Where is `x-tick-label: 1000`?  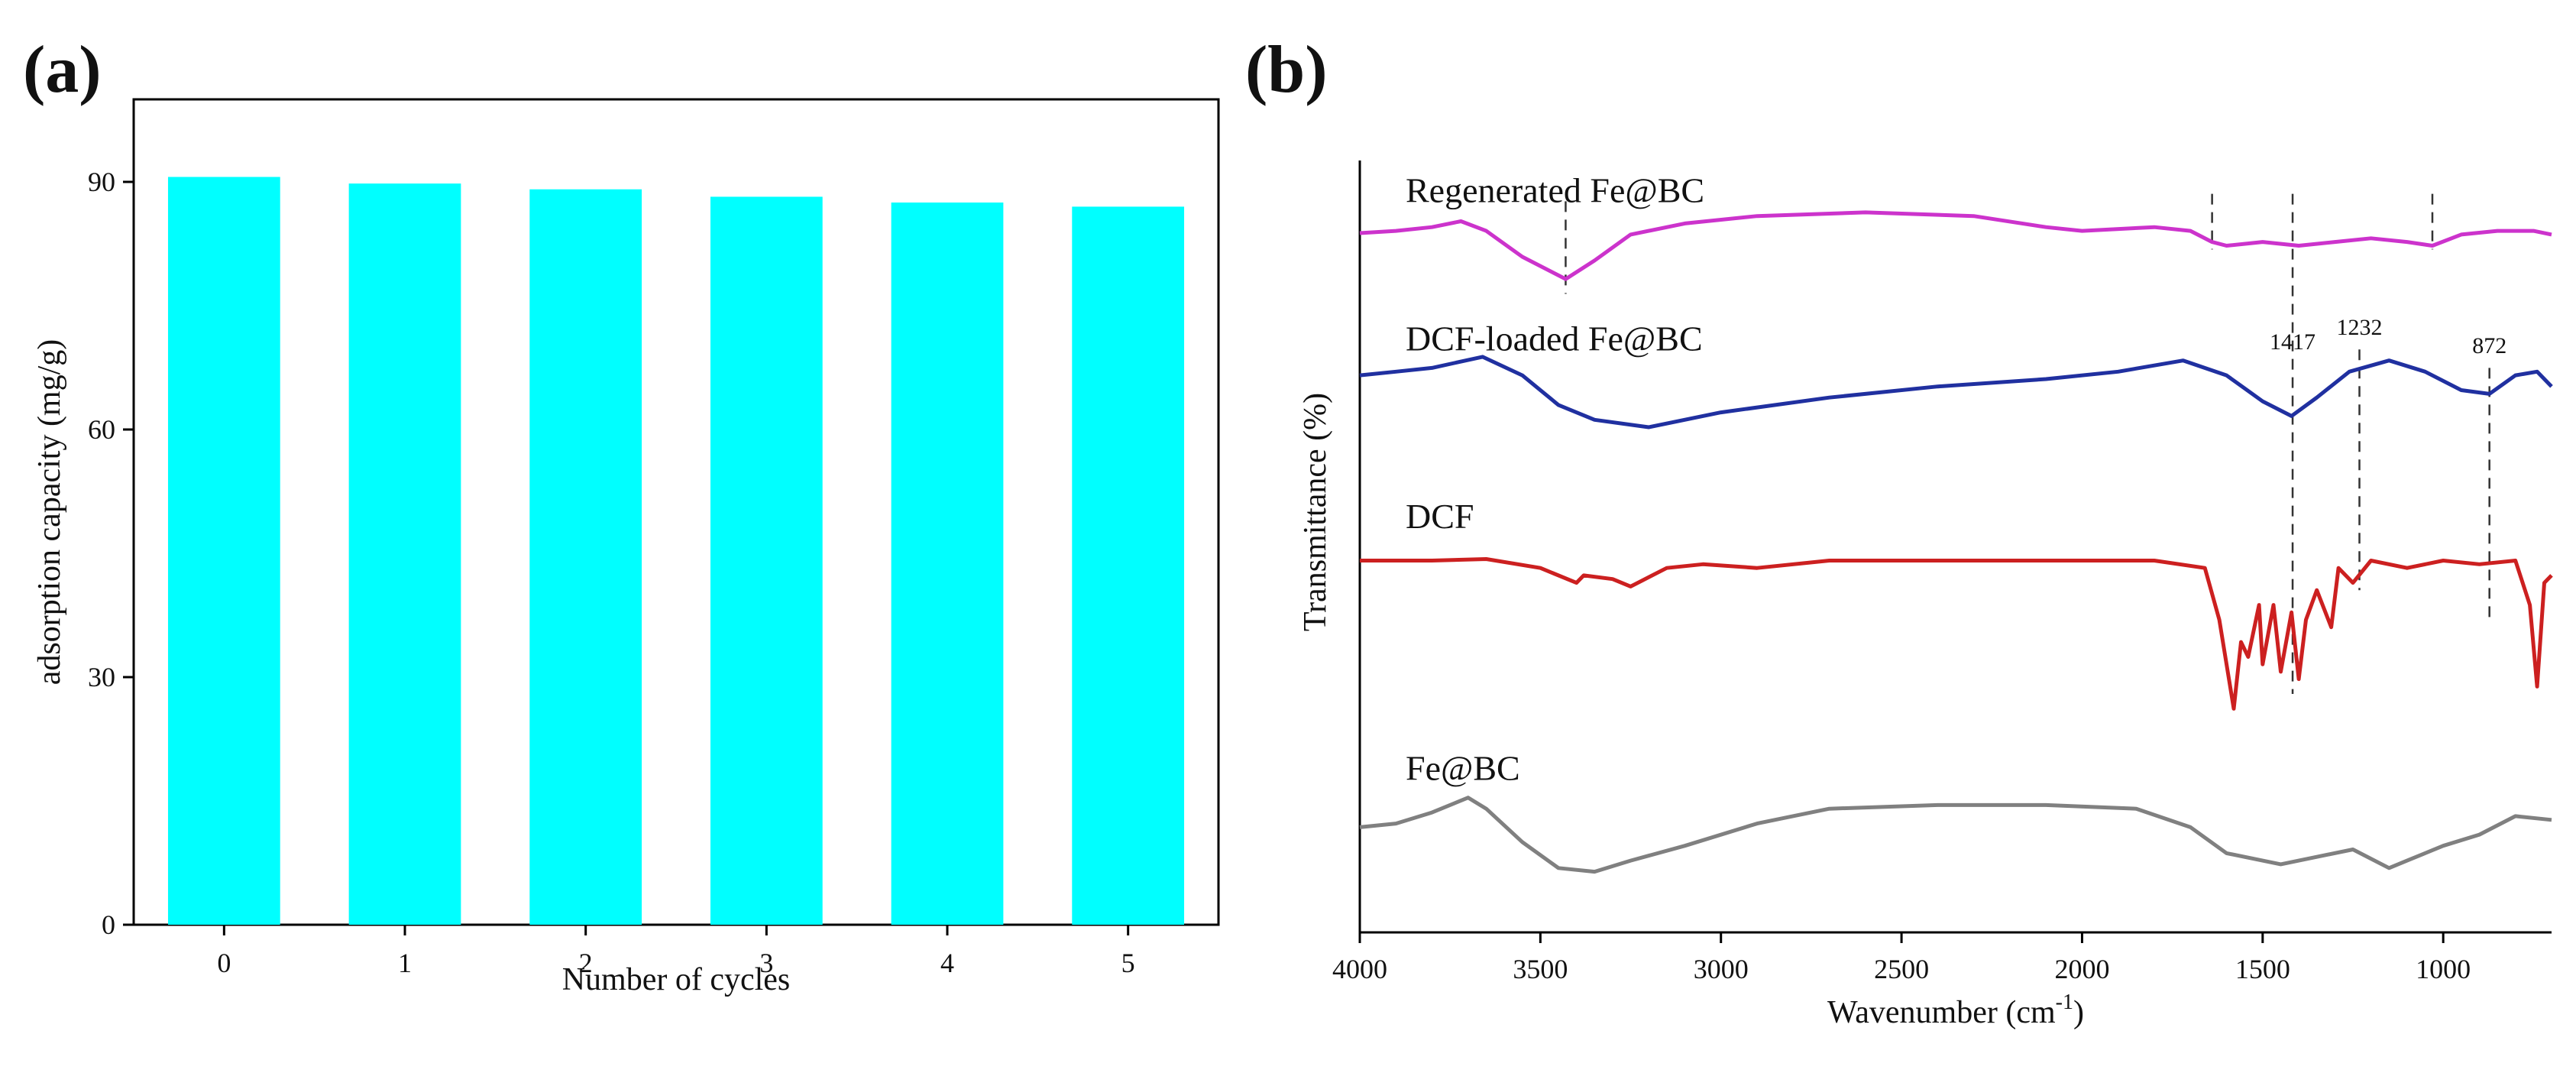
x-tick-label: 1000 is located at coordinates (2443, 969).